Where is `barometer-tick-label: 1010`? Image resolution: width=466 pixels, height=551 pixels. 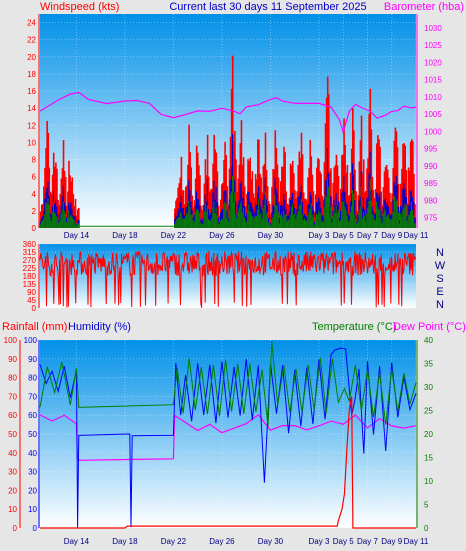 barometer-tick-label: 1010 is located at coordinates (433, 97).